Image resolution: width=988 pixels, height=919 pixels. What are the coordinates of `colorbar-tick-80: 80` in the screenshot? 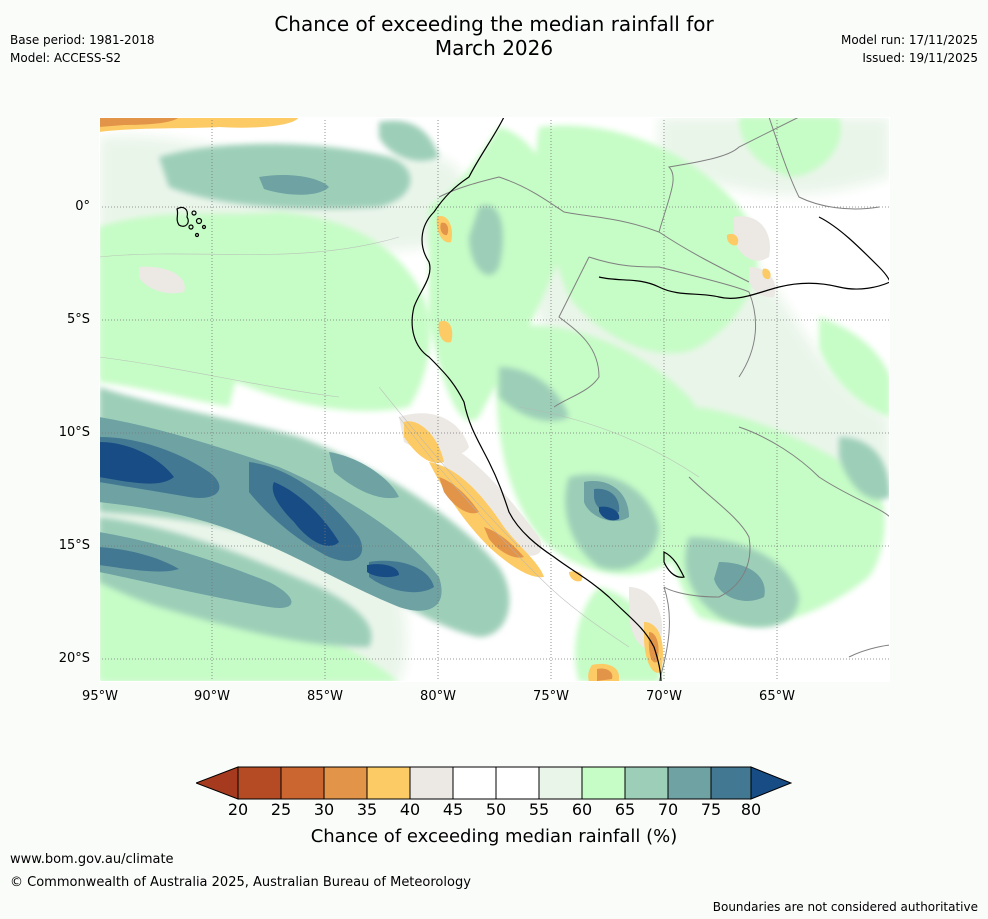 It's located at (751, 809).